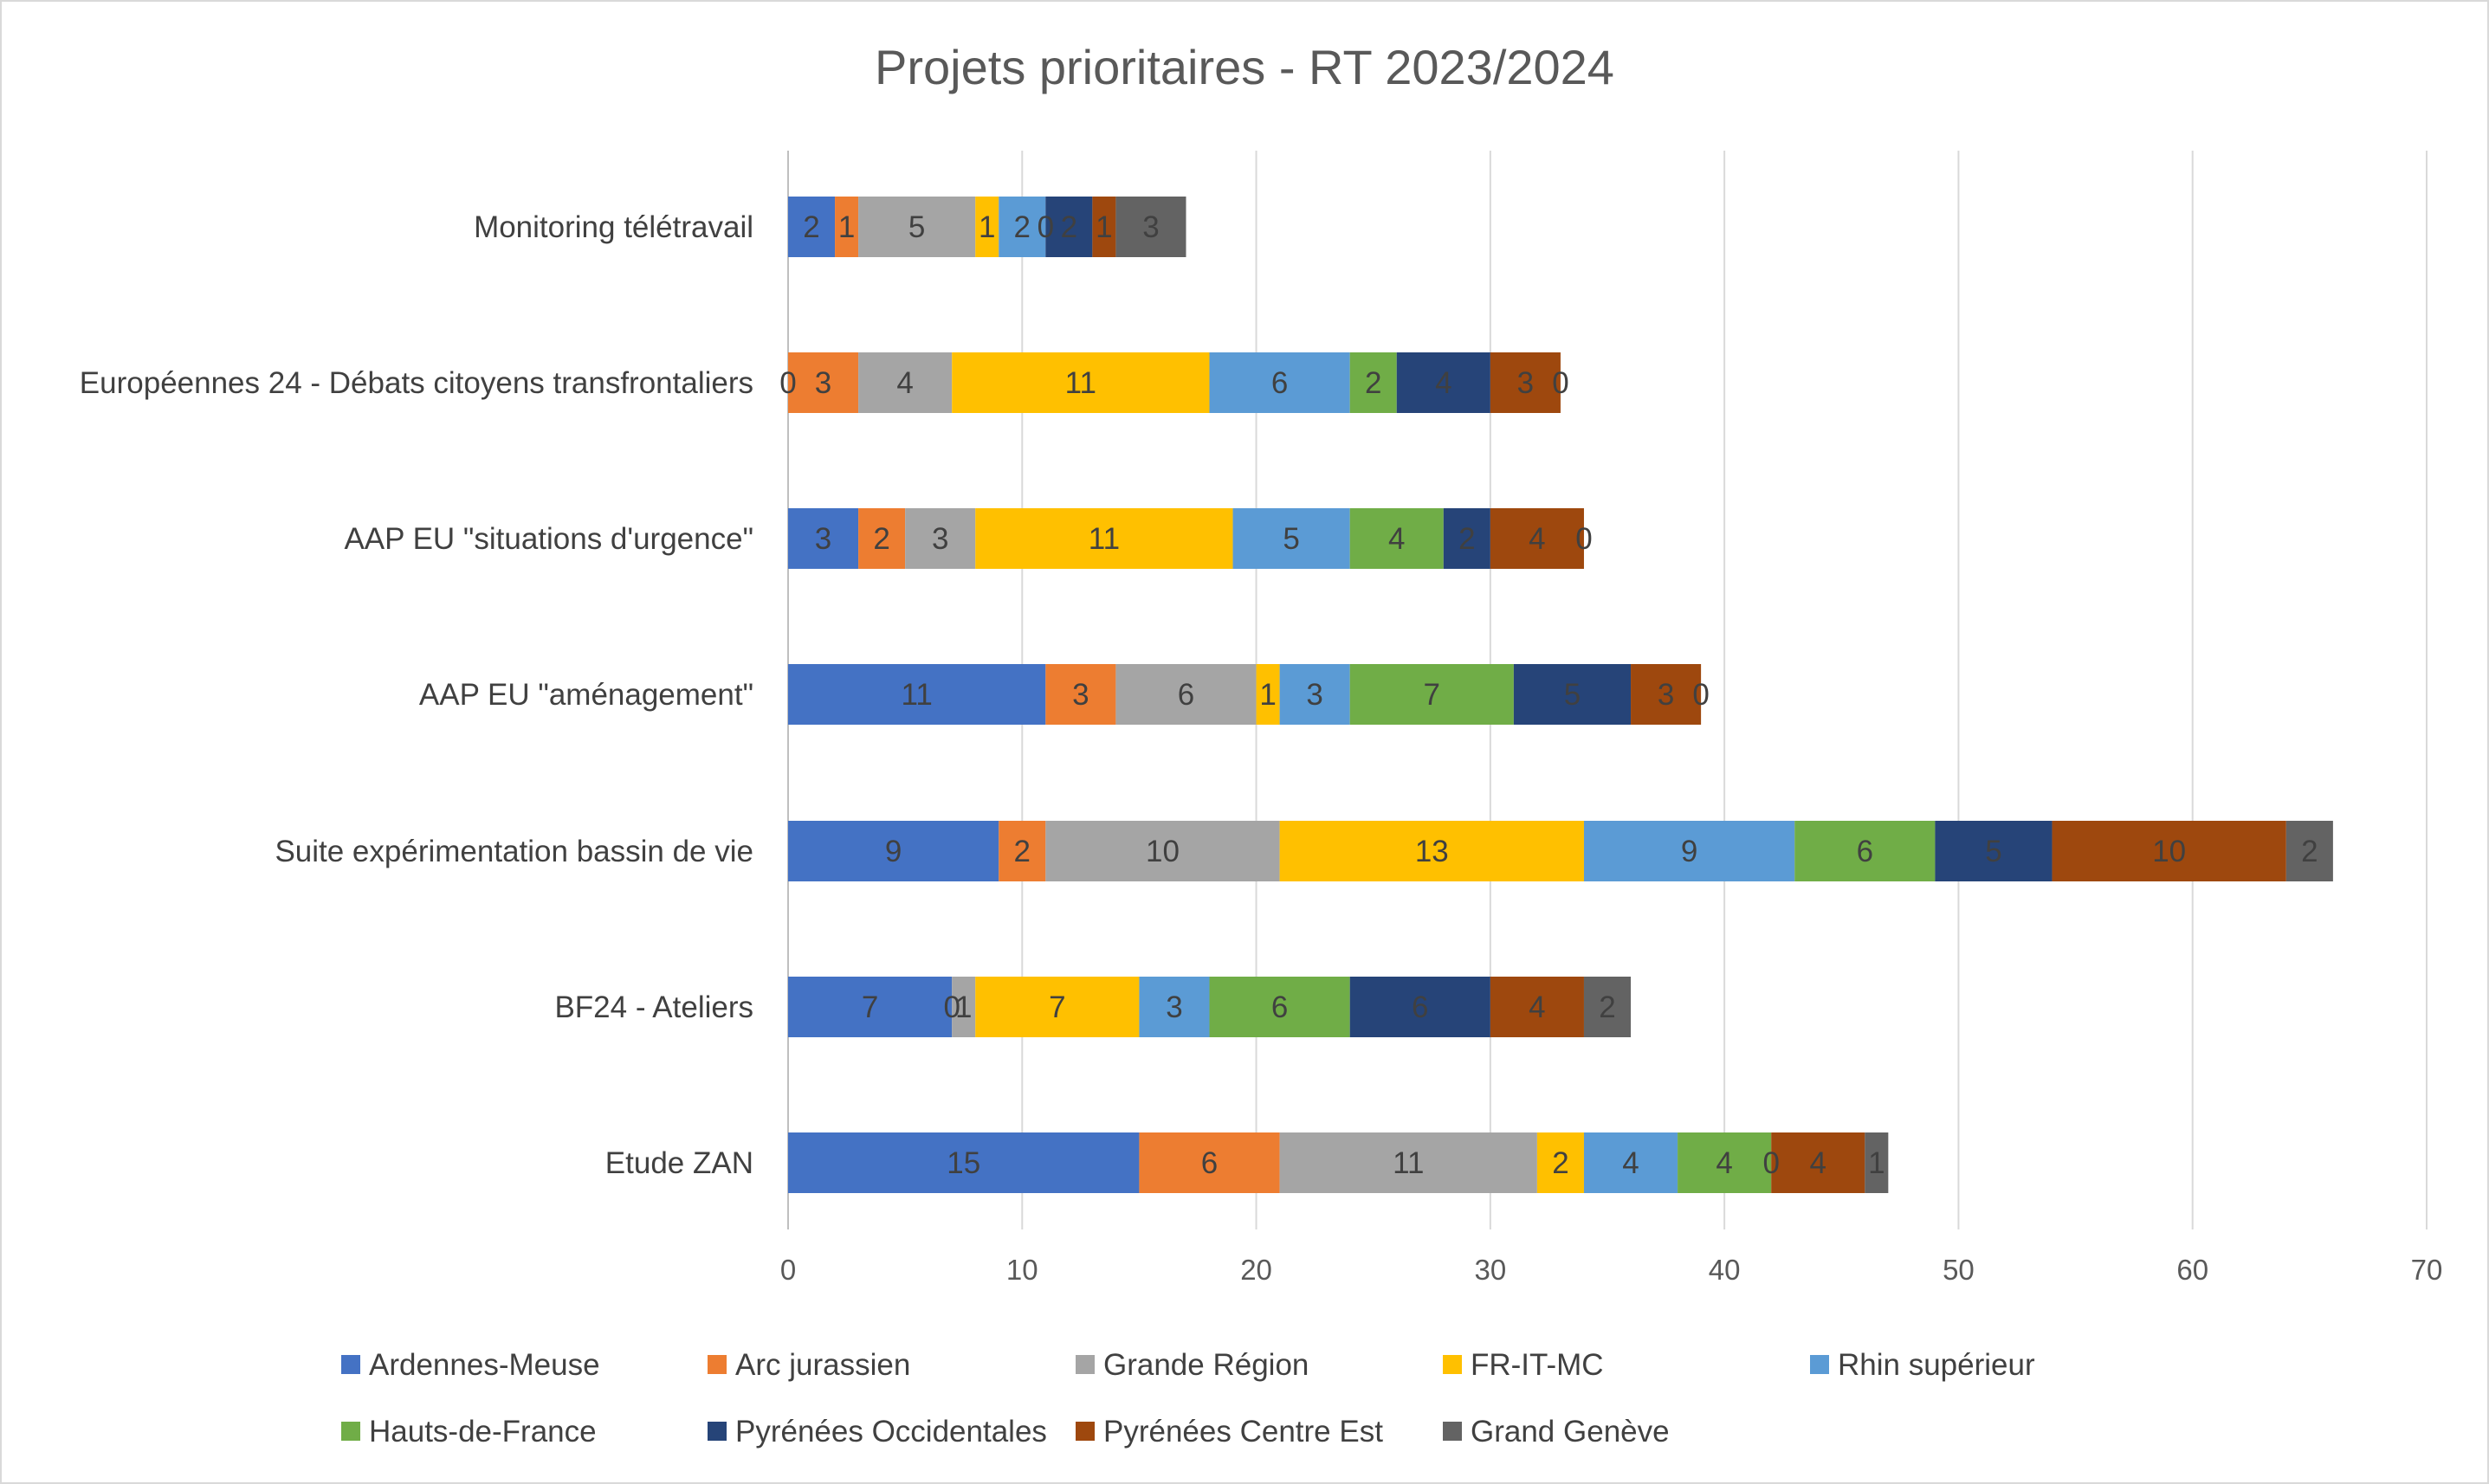  Describe the element at coordinates (1490, 1270) in the screenshot. I see `x-tick-label: 30` at that location.